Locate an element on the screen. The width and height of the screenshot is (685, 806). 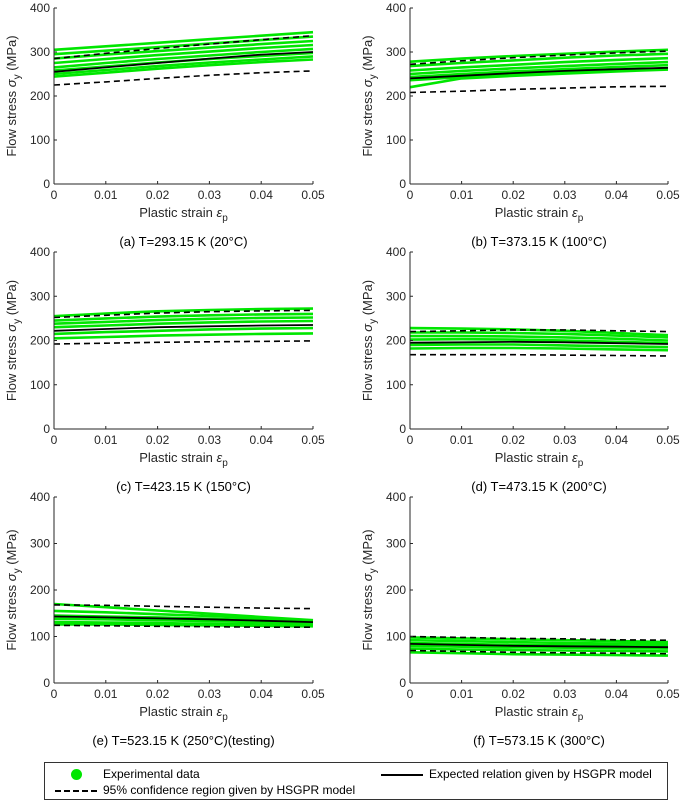
legend-label-expected: Expected relation given by HSGPR model is located at coordinates (540, 774).